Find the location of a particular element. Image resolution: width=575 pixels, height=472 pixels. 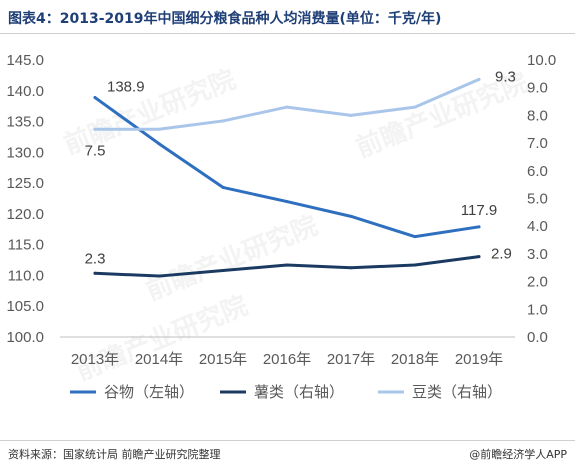

left-axis-tick-label: 115.0 is located at coordinates (26, 245).